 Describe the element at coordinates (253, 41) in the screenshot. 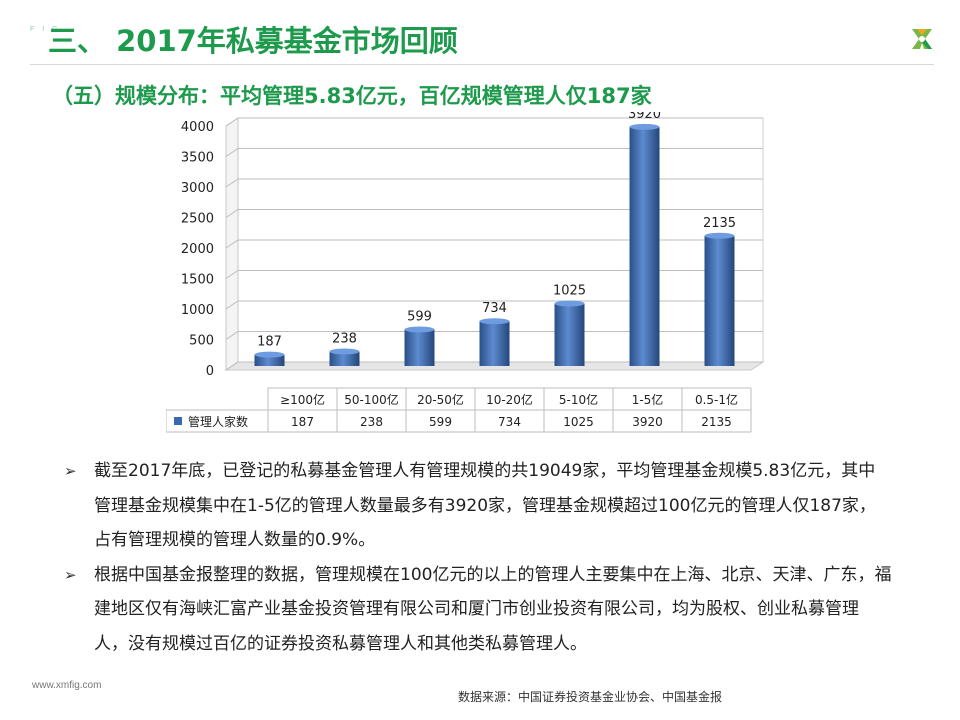

I see `slide-title: 三、 2017年私募基金市场回顾` at that location.